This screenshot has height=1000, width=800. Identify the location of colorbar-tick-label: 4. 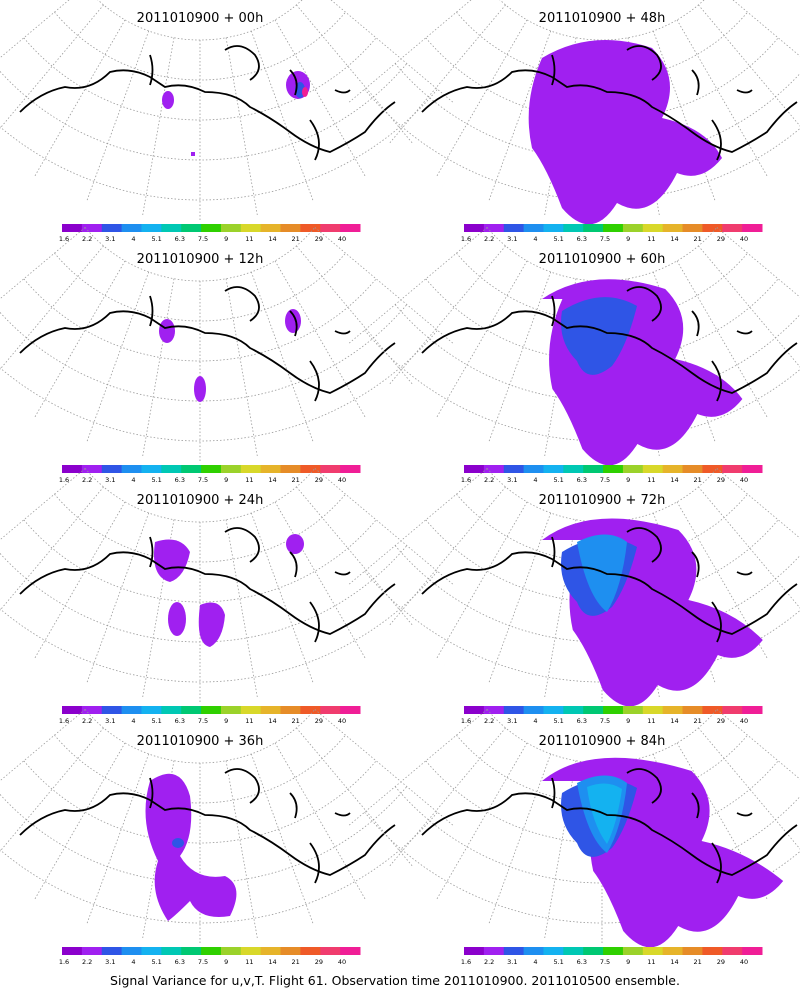
(133, 480).